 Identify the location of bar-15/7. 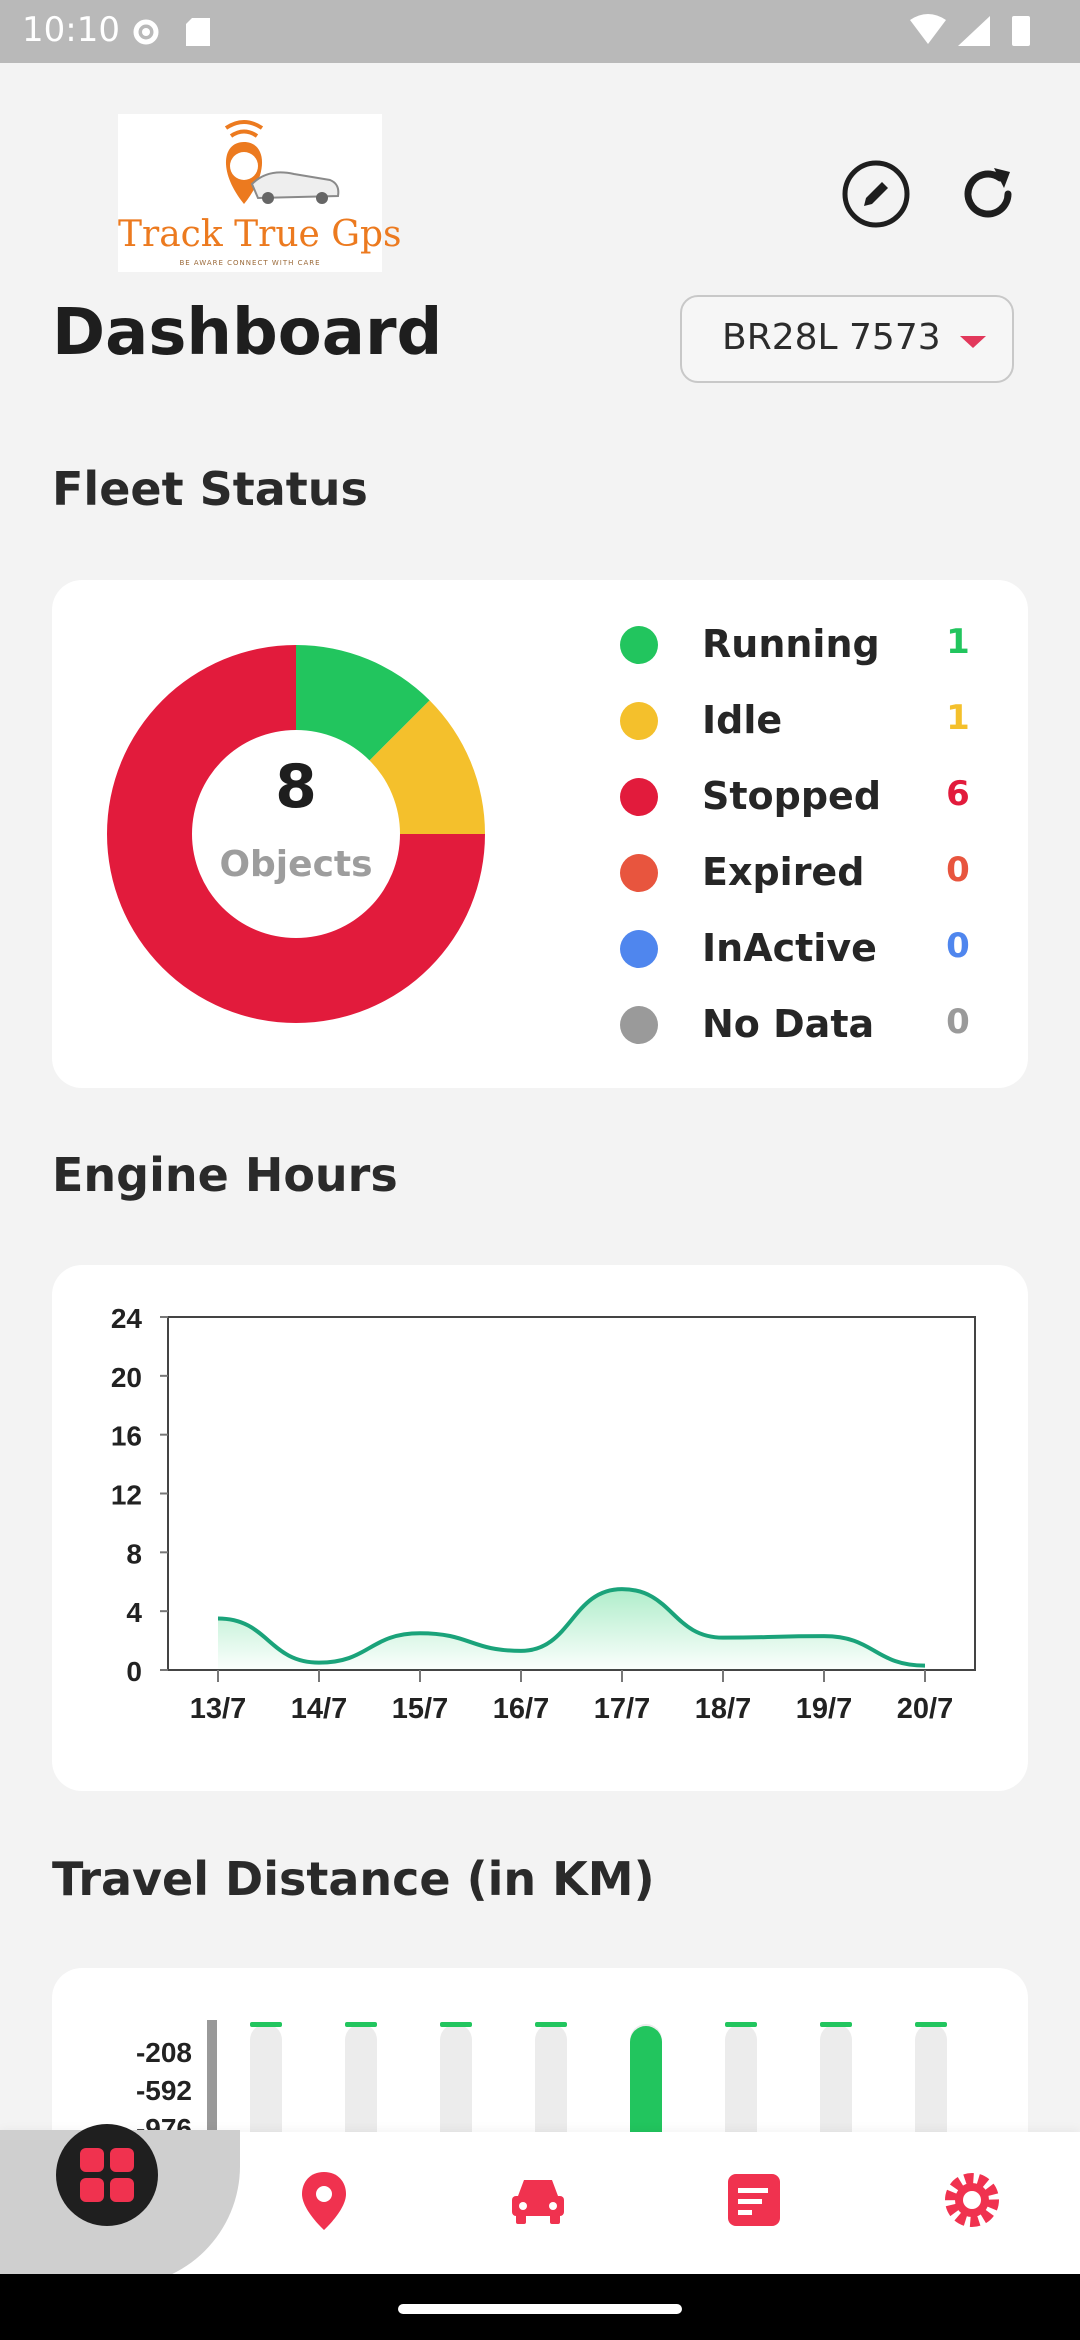
(456, 2024).